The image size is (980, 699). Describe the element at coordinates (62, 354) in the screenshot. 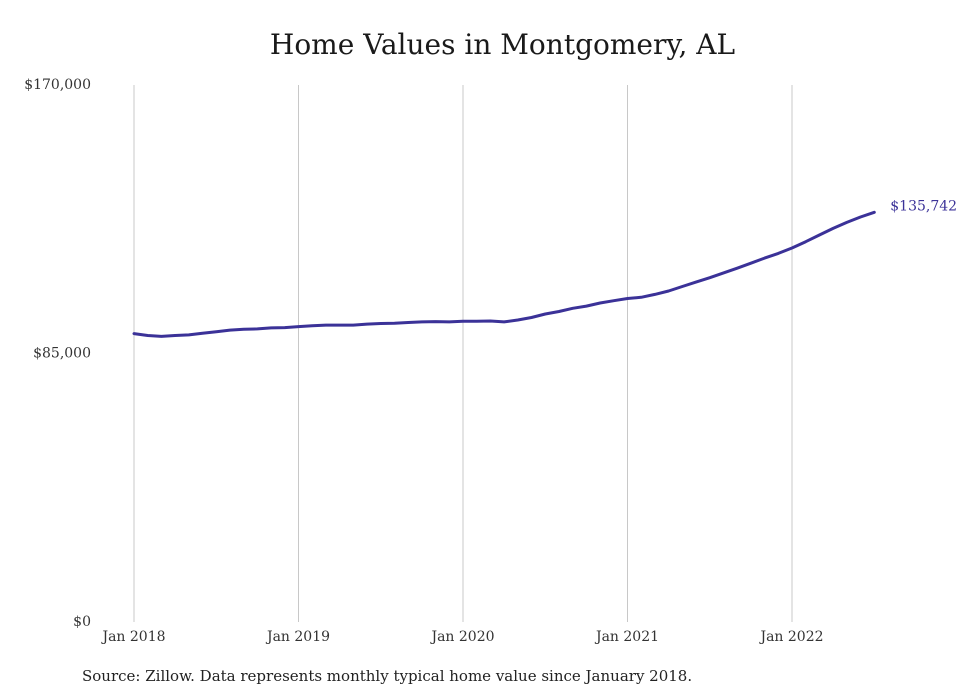

I see `y-tick-label: $85,000` at that location.